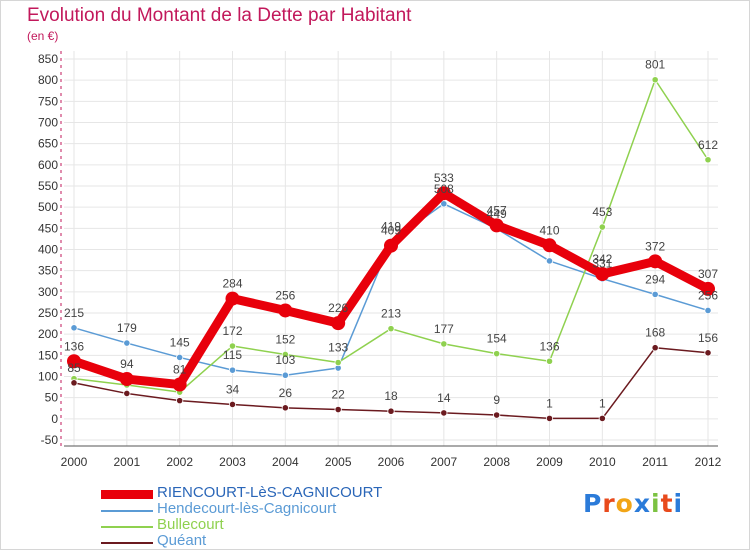  What do you see at coordinates (127, 328) in the screenshot?
I see `data-label: 179` at bounding box center [127, 328].